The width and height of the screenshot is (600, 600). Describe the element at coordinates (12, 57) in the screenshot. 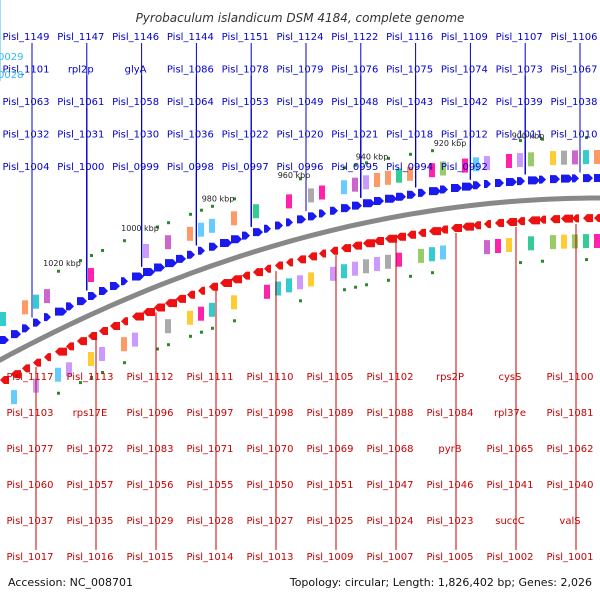

I see `gene-label: Pisl_0029` at that location.